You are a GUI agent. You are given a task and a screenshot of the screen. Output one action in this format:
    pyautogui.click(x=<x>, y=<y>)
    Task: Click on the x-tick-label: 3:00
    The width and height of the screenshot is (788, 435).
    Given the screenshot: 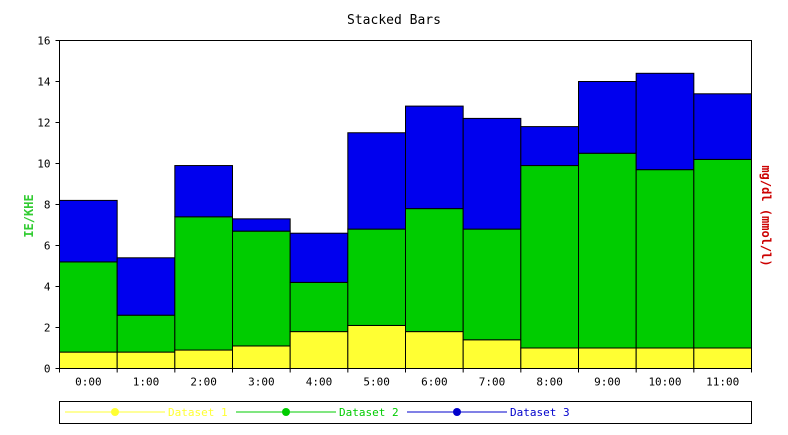 What is the action you would take?
    pyautogui.click(x=261, y=382)
    